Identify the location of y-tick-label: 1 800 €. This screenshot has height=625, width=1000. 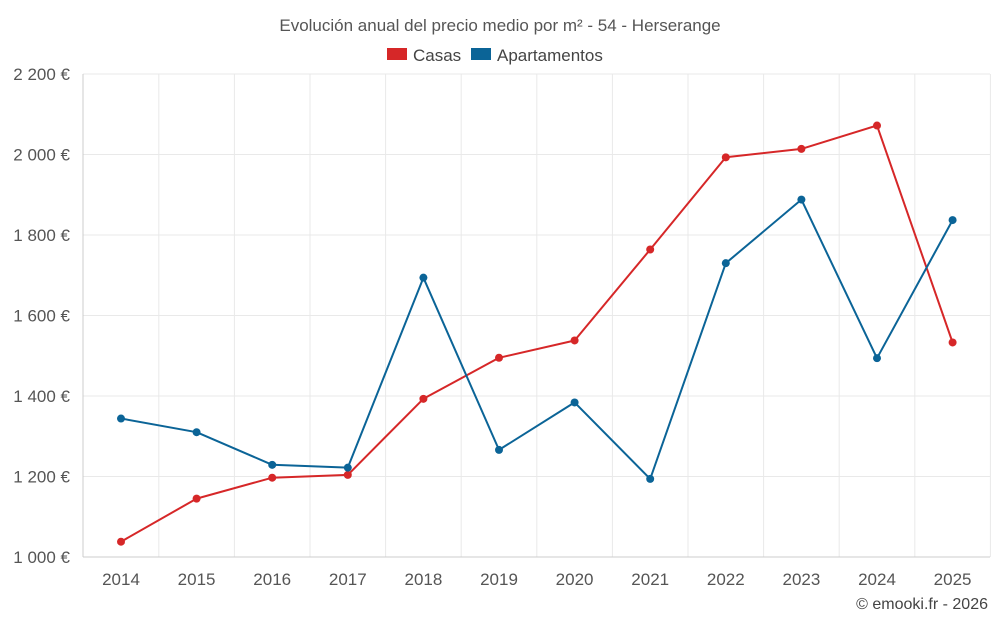
(41, 235).